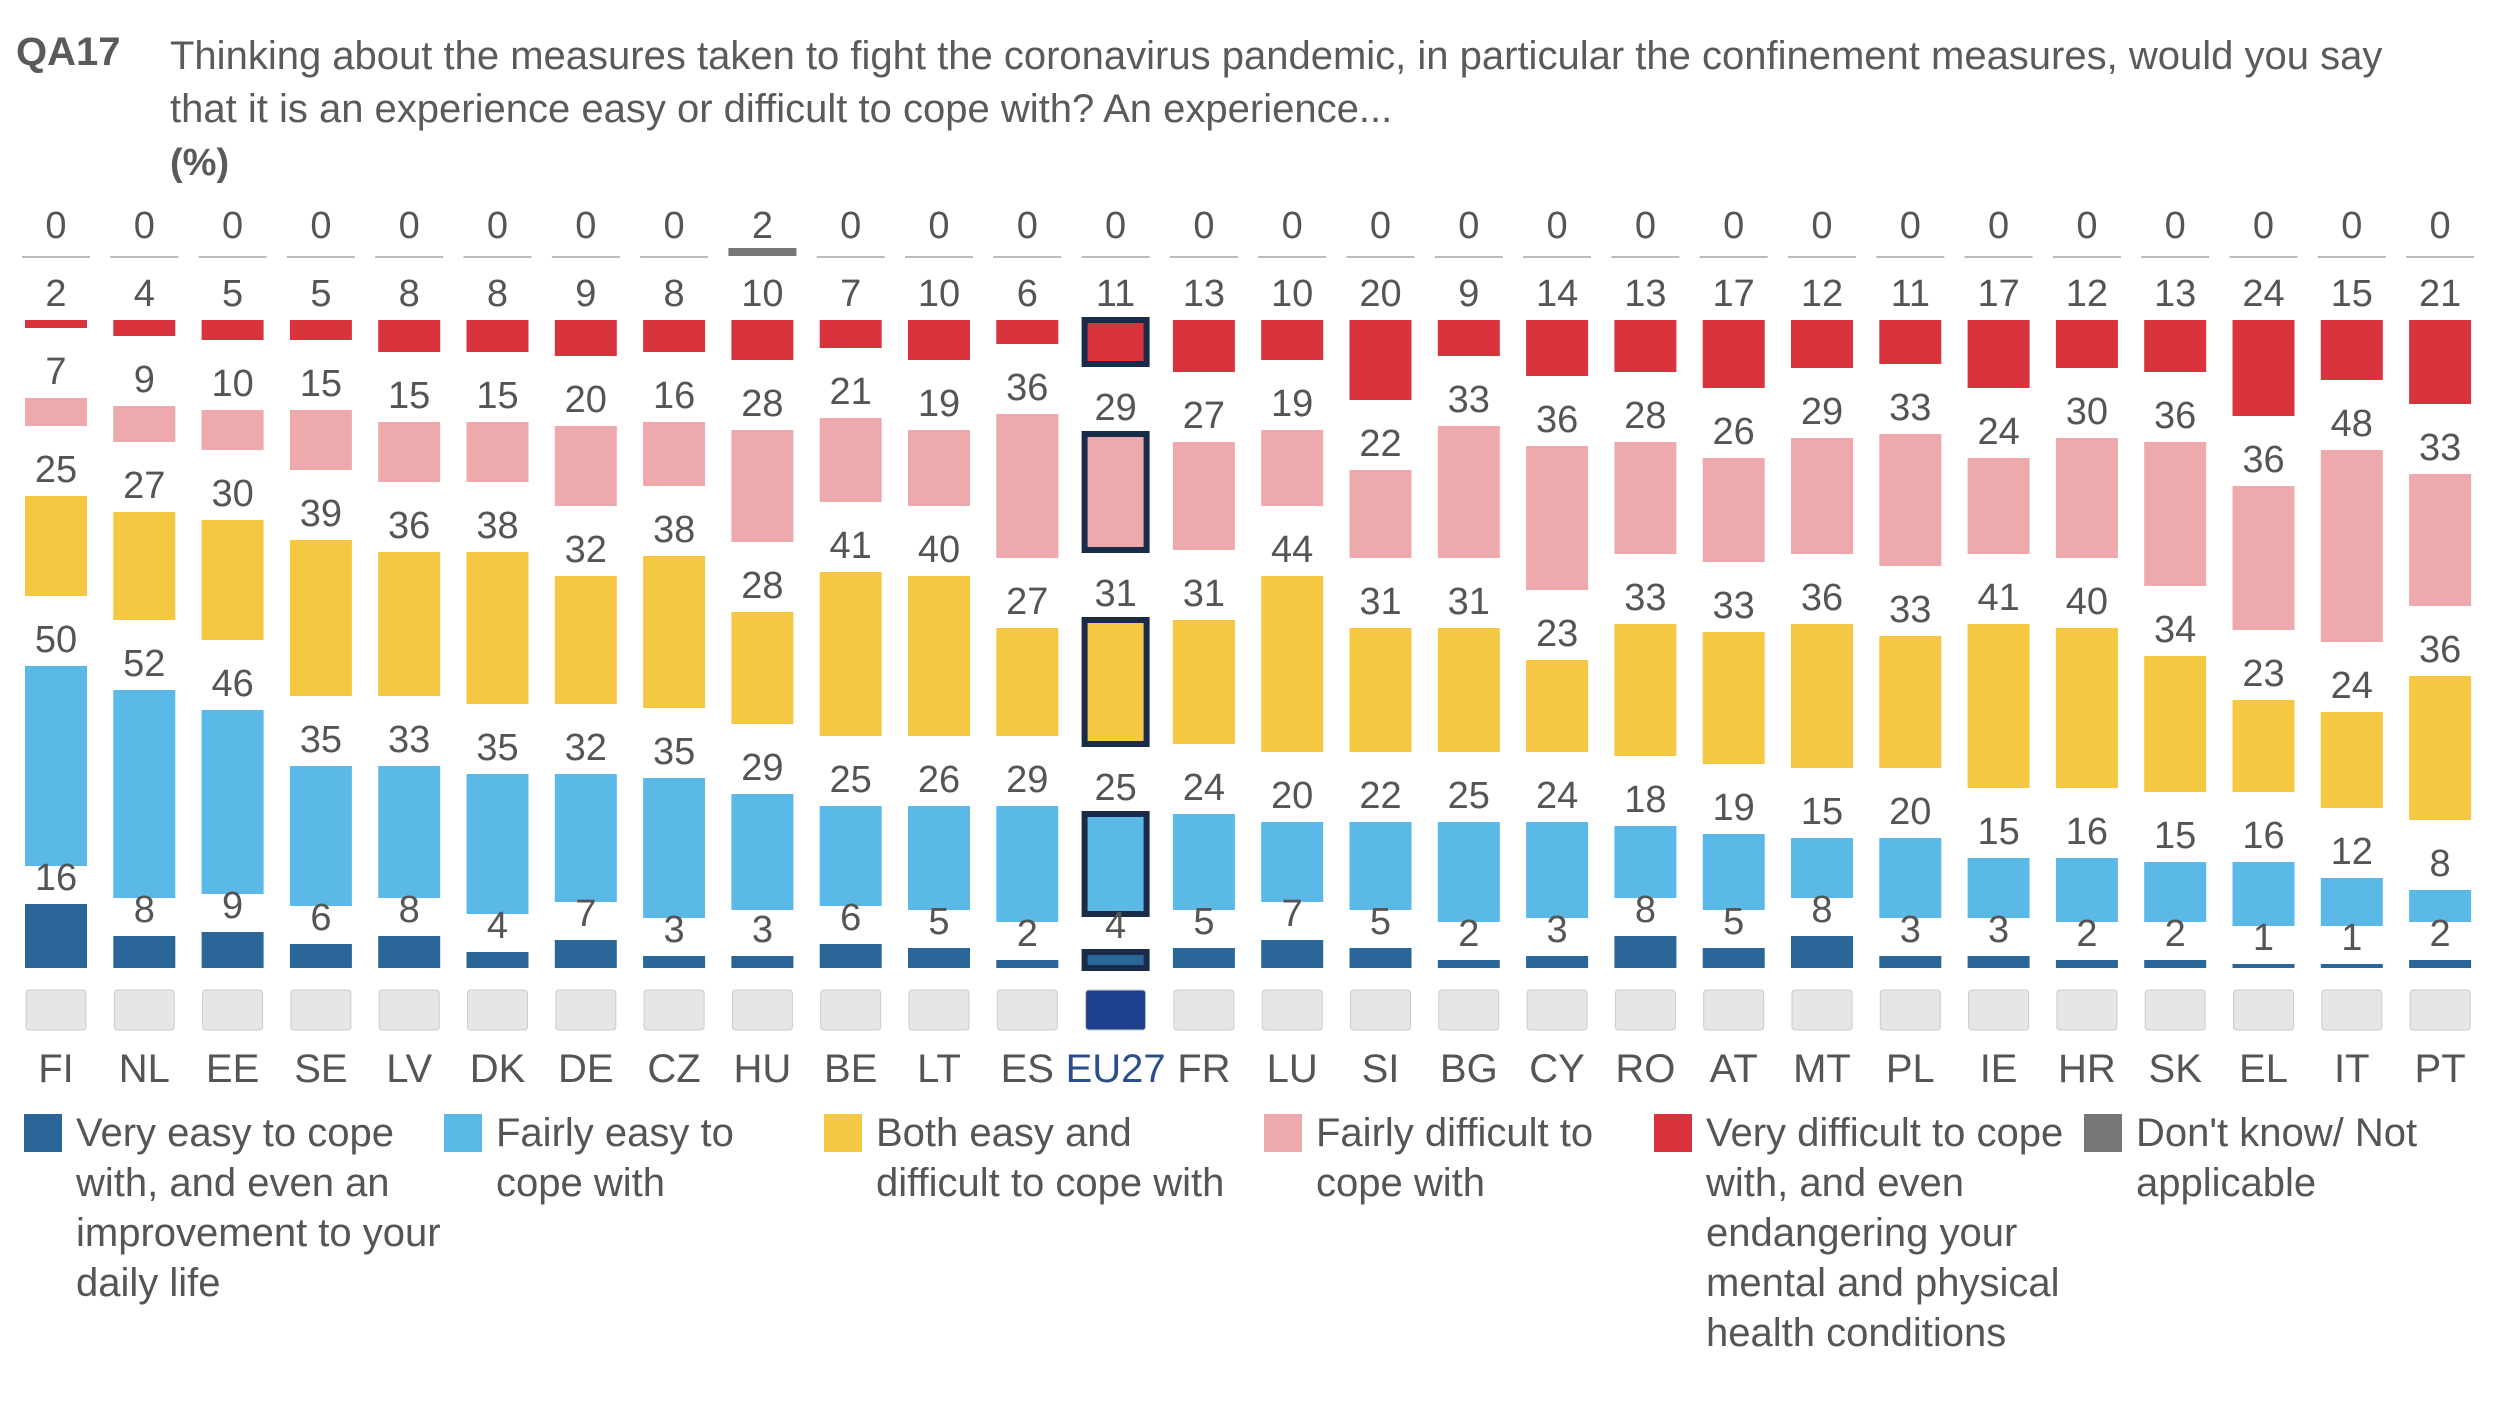 The width and height of the screenshot is (2500, 1413). I want to click on data-label-very-difficult: 17, so click(1998, 294).